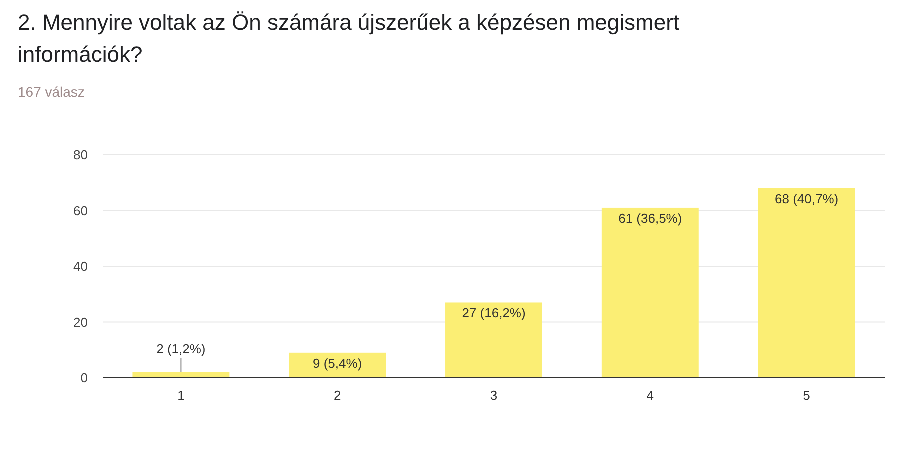  Describe the element at coordinates (494, 313) in the screenshot. I see `data-label: 27 (16,2%)` at that location.